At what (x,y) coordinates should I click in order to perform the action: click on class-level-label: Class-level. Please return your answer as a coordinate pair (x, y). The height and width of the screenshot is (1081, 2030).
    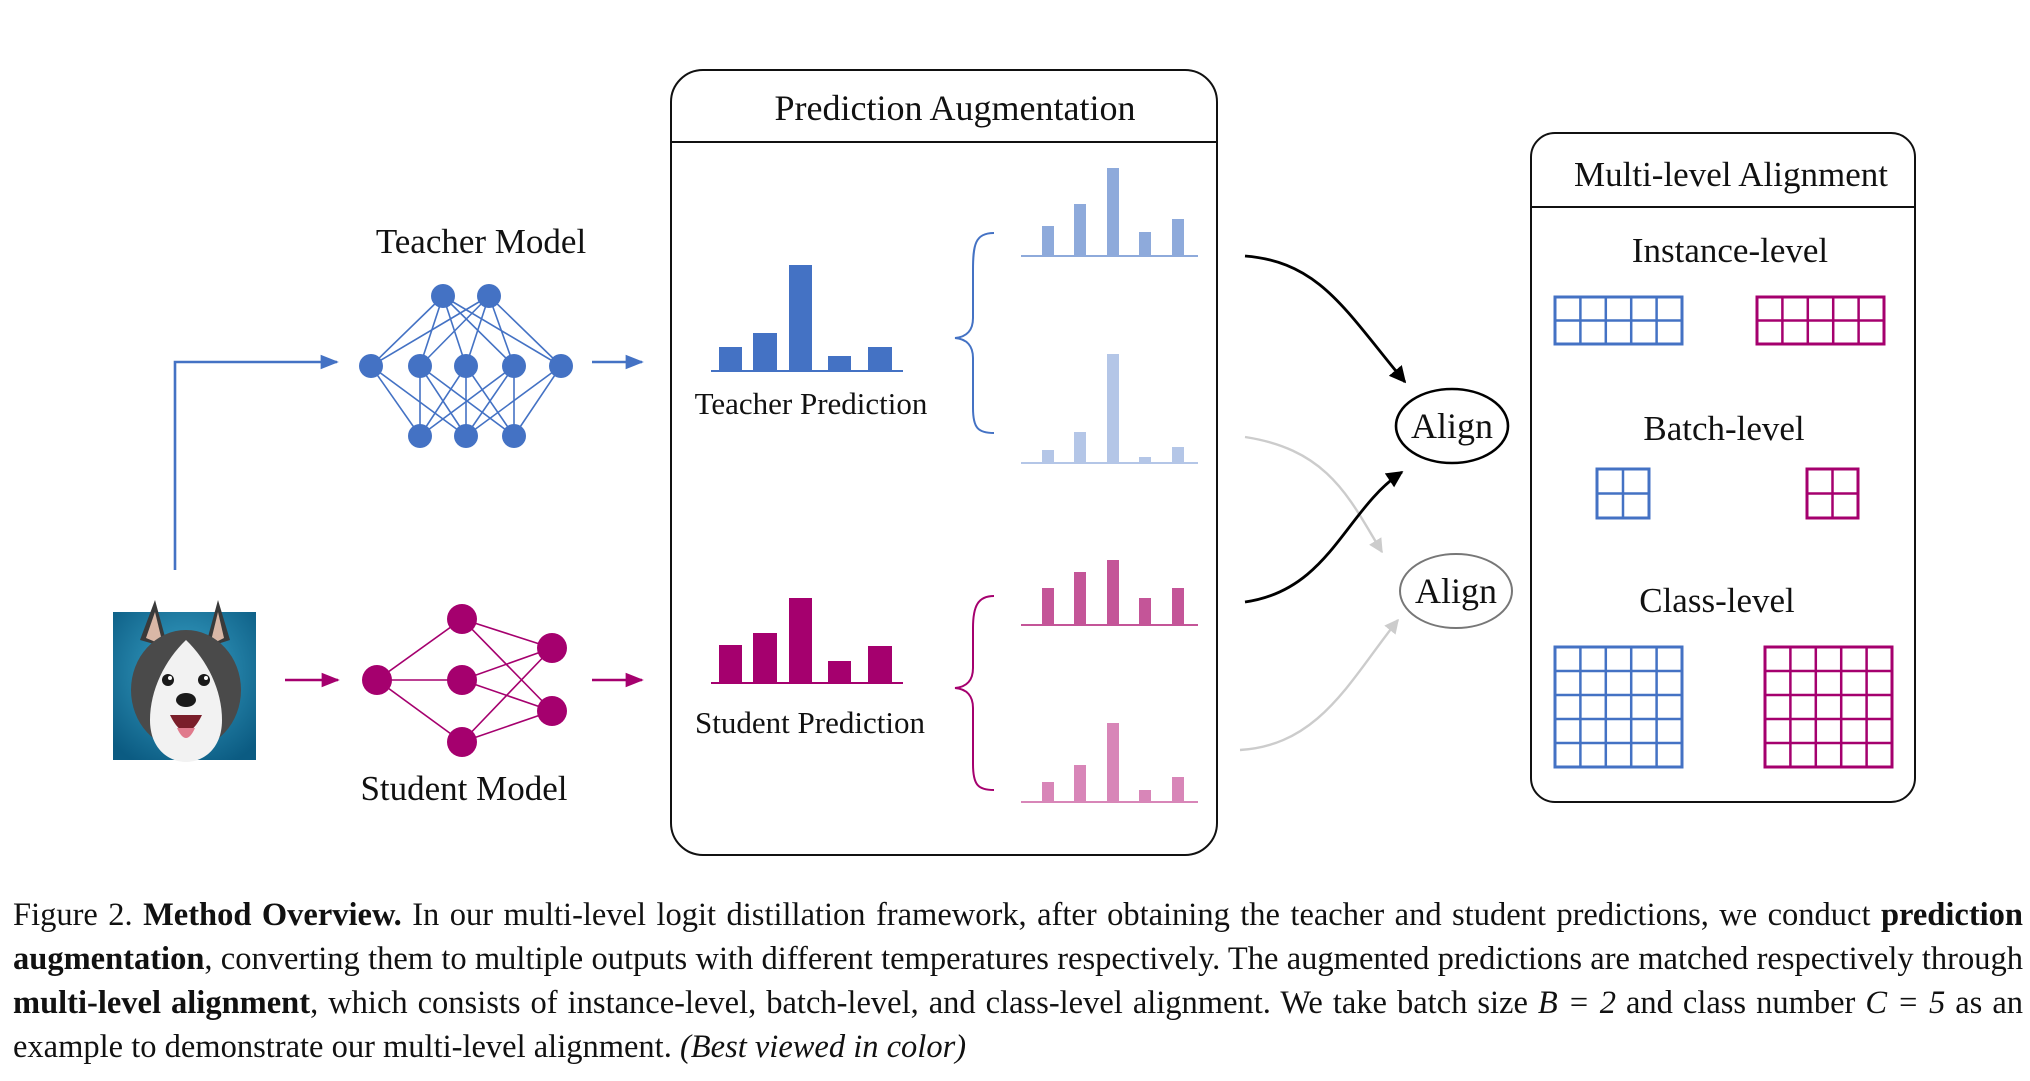
    Looking at the image, I should click on (1717, 600).